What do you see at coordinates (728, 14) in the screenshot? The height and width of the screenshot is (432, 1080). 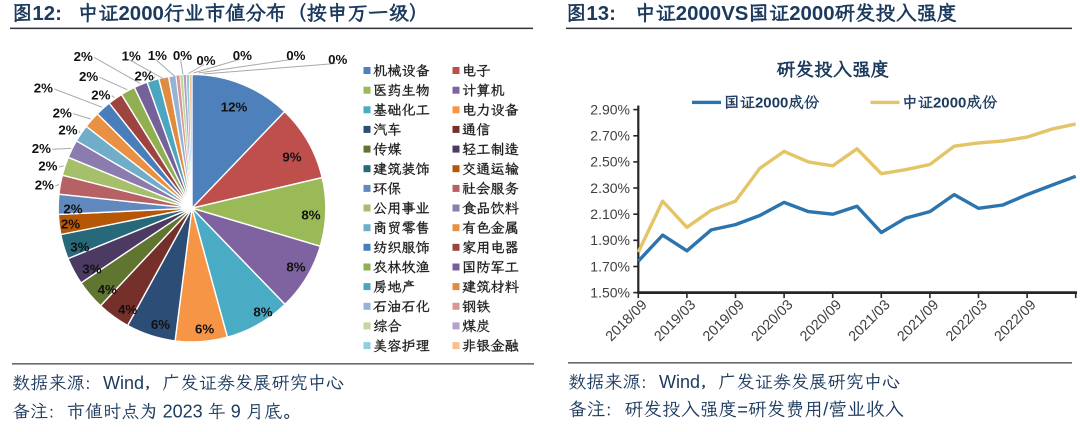 I see `svg-text: V` at bounding box center [728, 14].